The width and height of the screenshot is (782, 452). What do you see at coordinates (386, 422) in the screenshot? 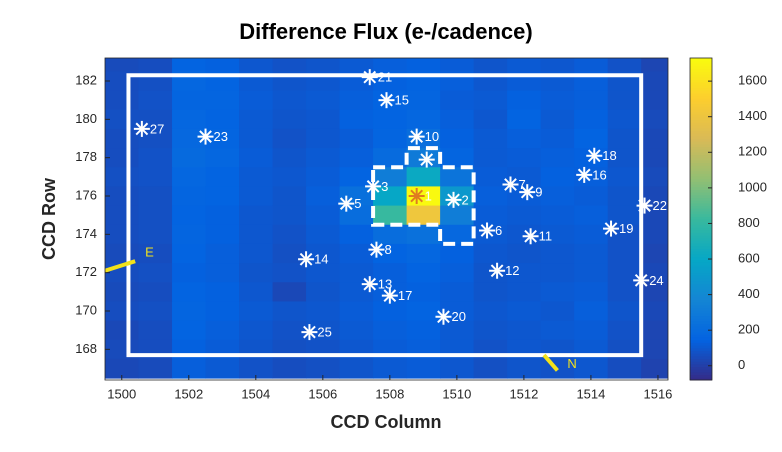
I see `x-axis-label: CCD Column` at bounding box center [386, 422].